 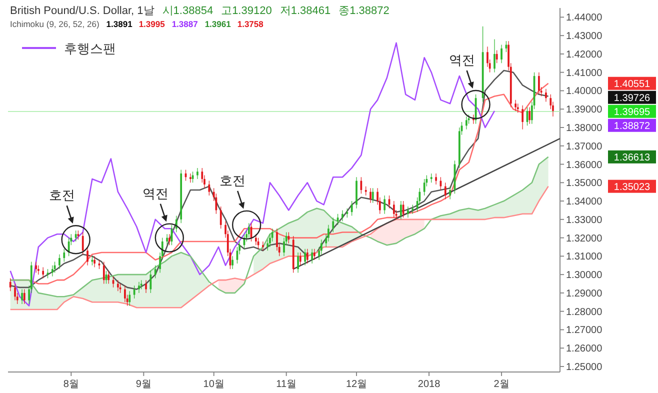 I want to click on annotation: 1.3961, so click(x=218, y=24).